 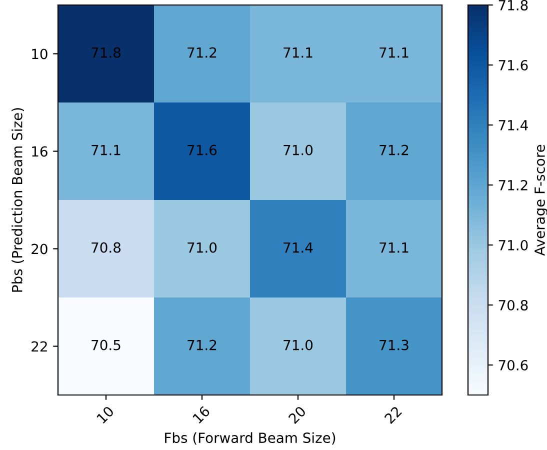 I want to click on x-tick-label: 22, so click(x=393, y=415).